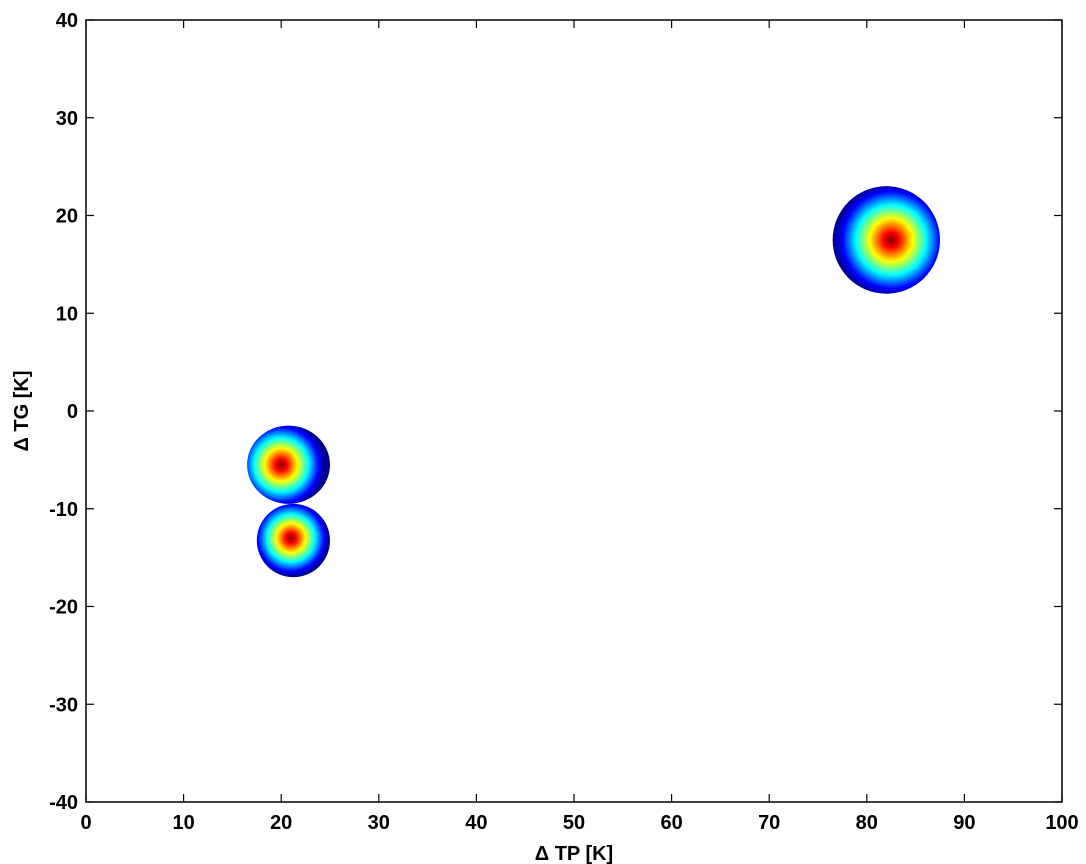 The width and height of the screenshot is (1086, 864). What do you see at coordinates (67, 217) in the screenshot?
I see `y-tick-label: 20` at bounding box center [67, 217].